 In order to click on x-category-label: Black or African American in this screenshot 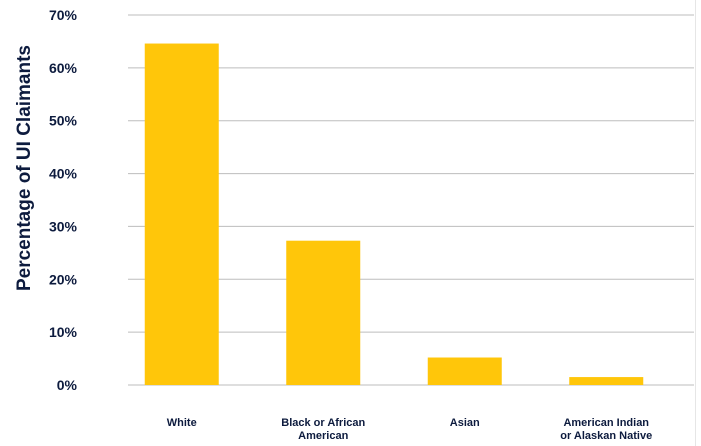, I will do `click(323, 429)`.